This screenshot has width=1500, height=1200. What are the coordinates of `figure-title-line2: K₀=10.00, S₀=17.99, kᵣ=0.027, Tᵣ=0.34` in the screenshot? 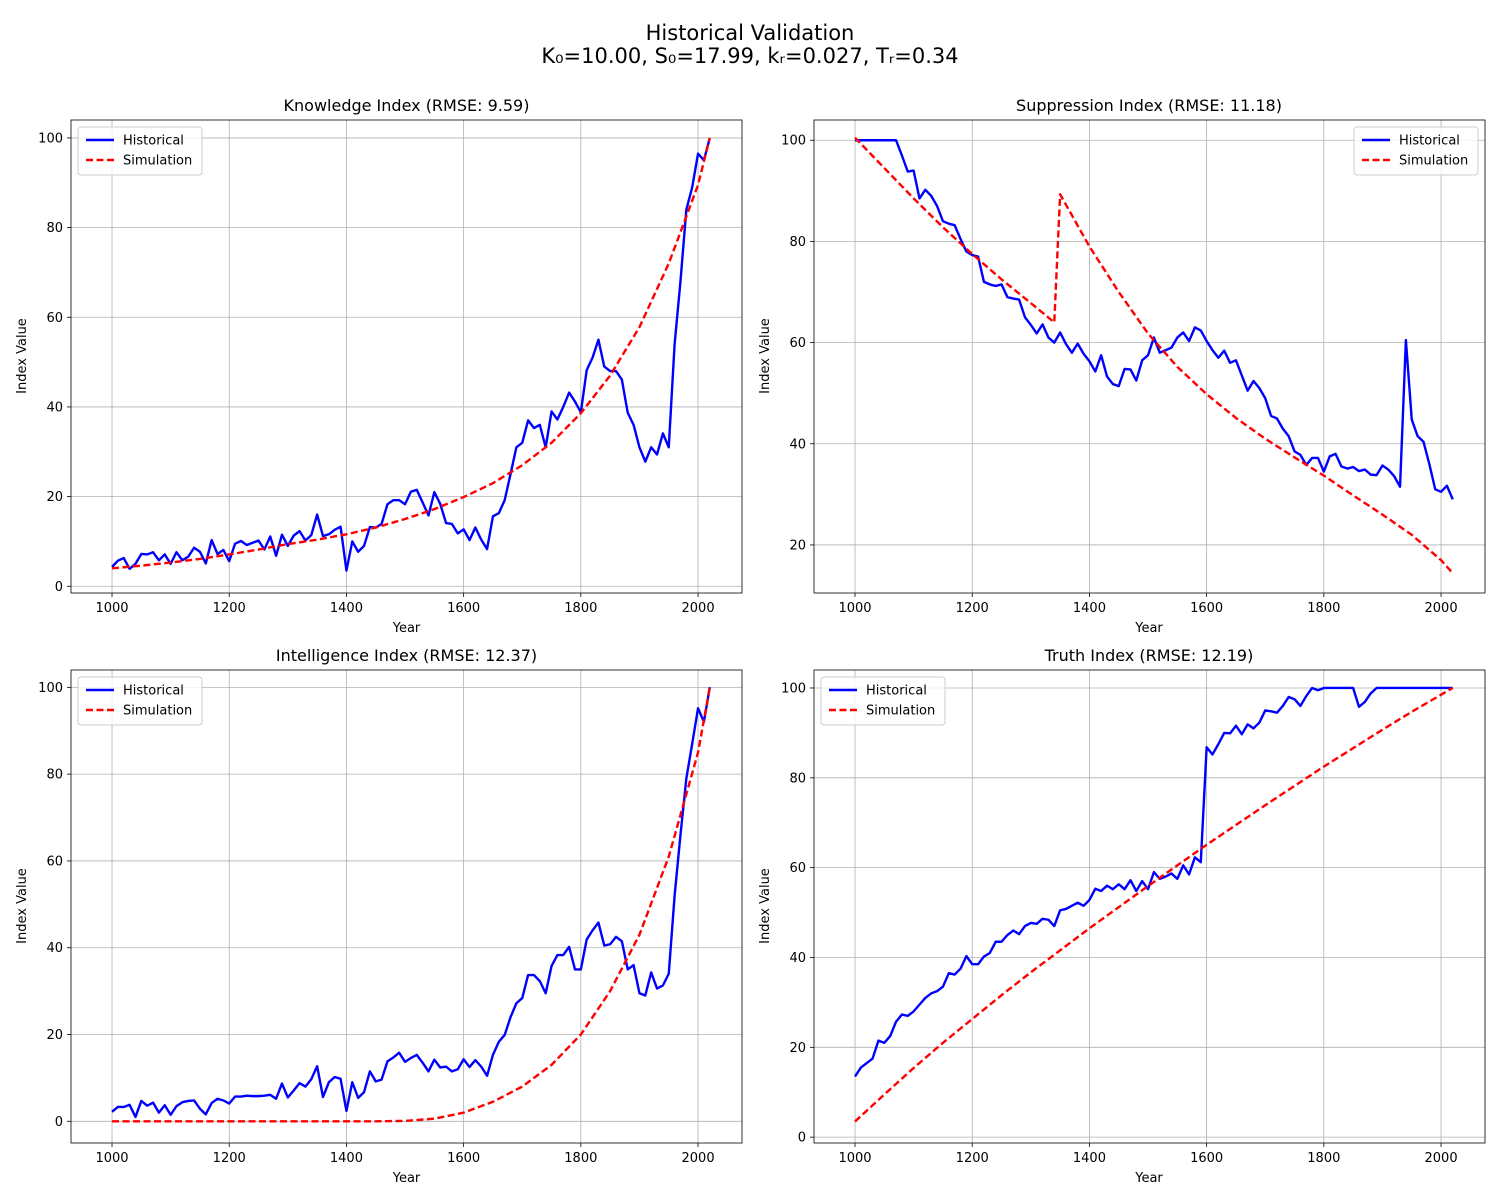 It's located at (749, 56).